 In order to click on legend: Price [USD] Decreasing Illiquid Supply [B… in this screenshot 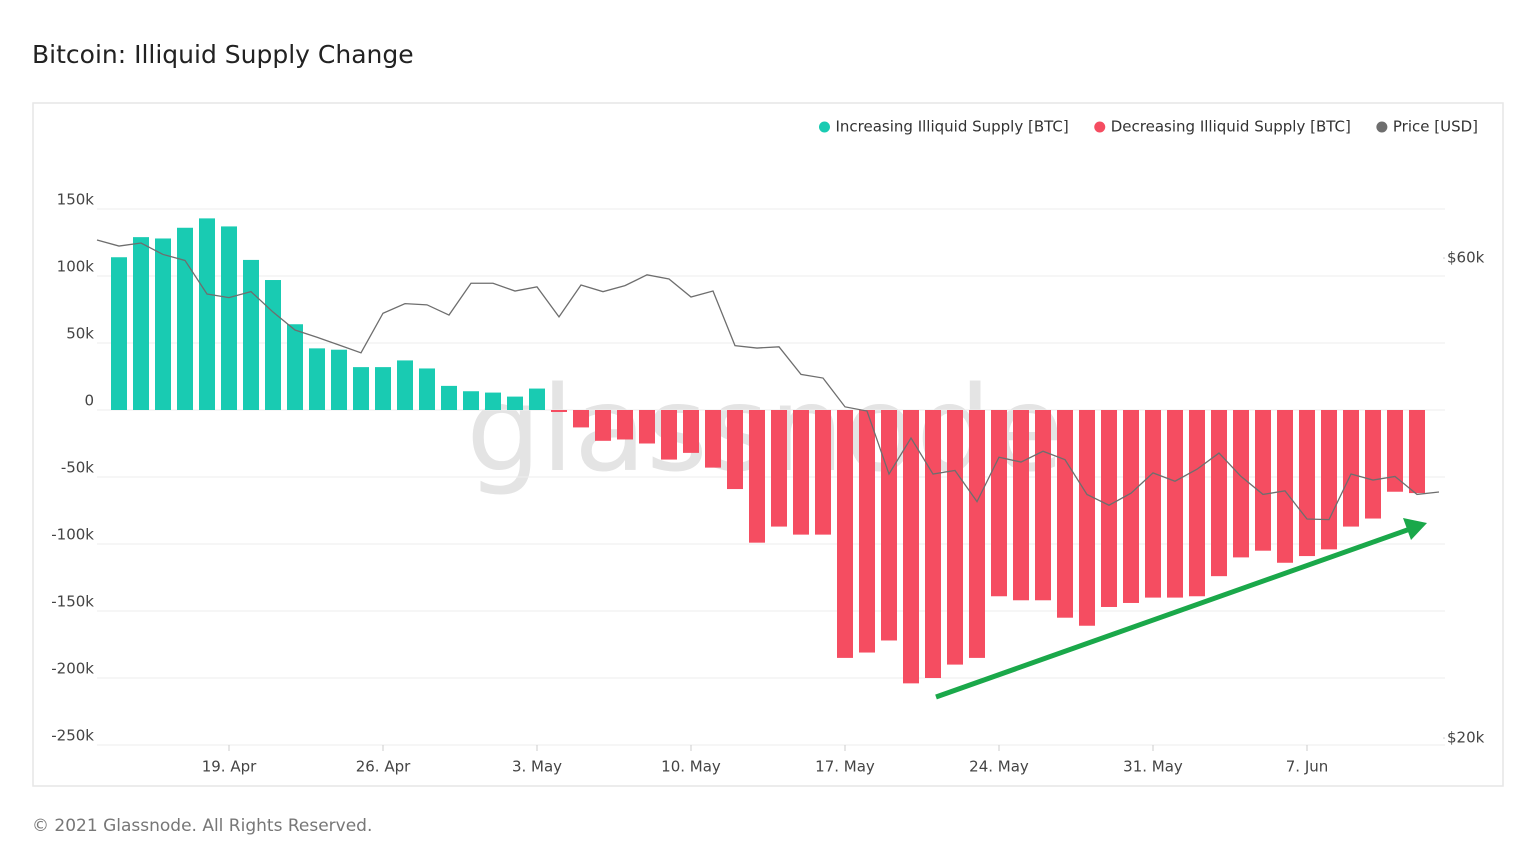, I will do `click(1148, 127)`.